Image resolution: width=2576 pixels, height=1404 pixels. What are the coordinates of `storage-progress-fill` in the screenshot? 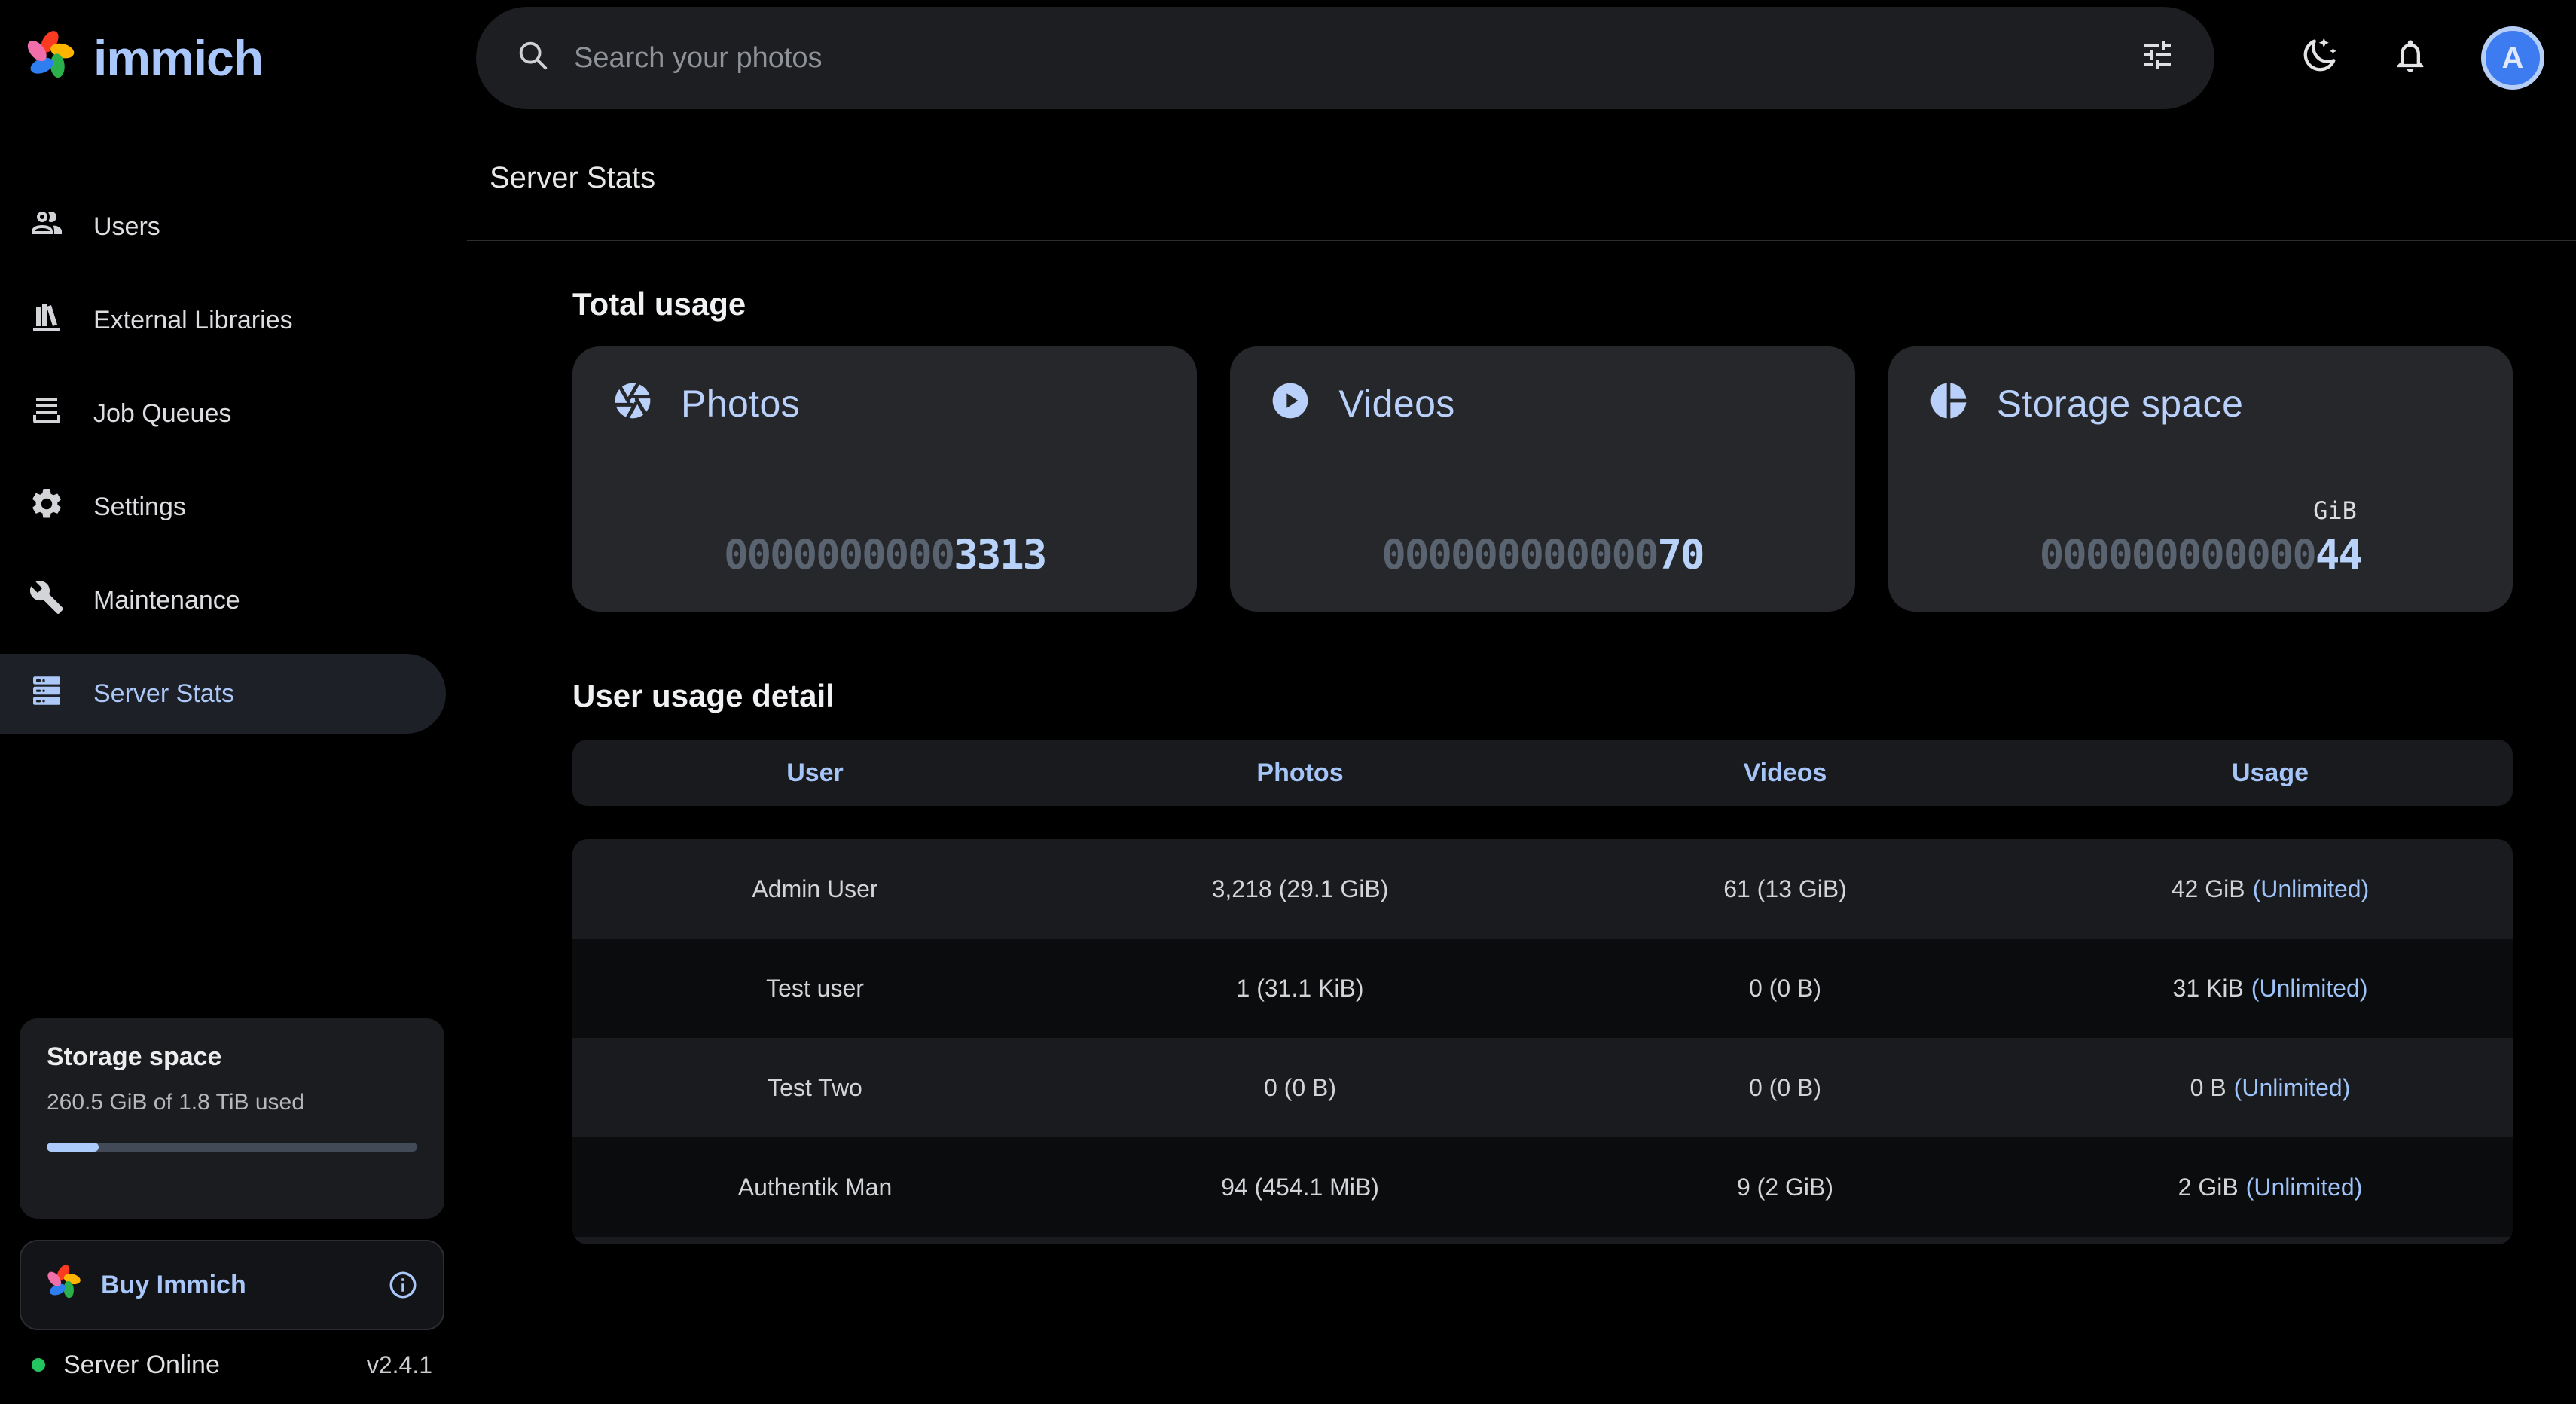 It's located at (73, 1147).